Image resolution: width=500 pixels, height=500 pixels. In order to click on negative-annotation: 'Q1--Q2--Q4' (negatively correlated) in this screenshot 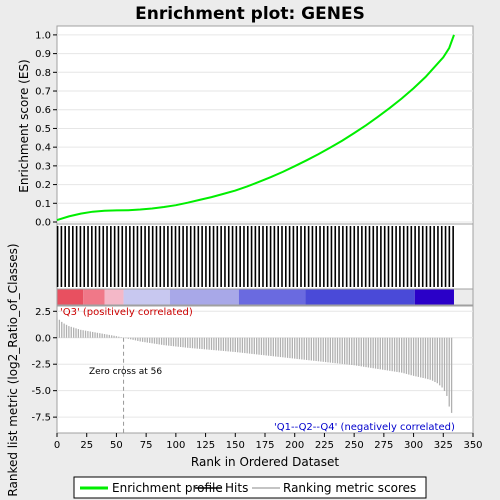, I will do `click(364, 427)`.